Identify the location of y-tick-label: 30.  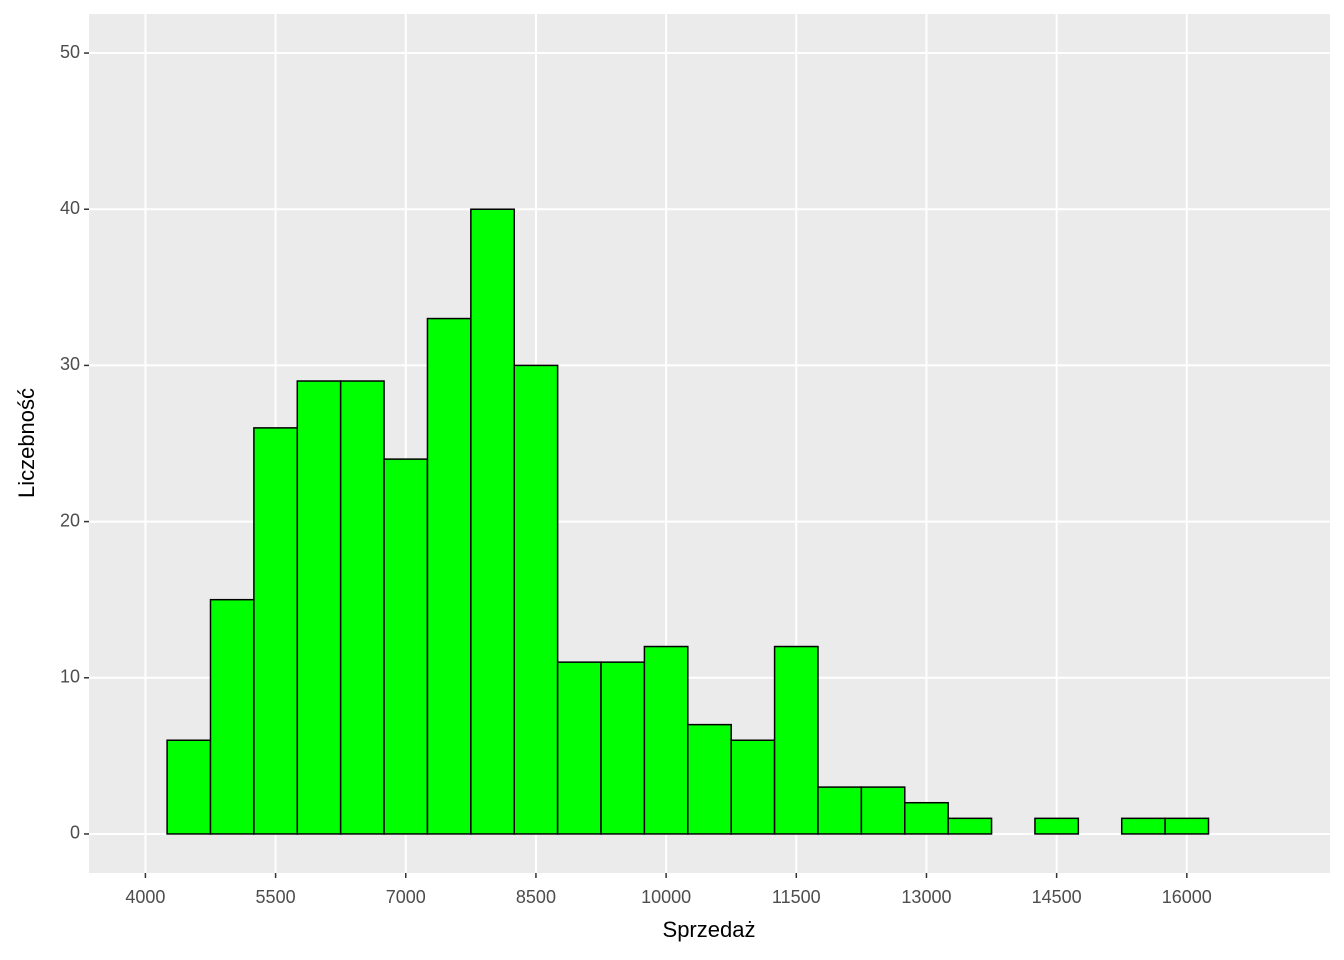
(70, 364).